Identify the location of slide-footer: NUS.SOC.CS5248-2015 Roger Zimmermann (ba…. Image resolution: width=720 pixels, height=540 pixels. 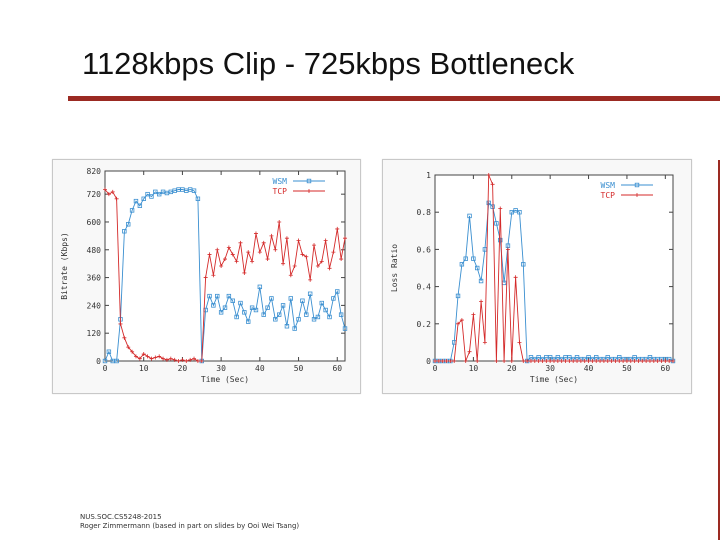
(189, 522).